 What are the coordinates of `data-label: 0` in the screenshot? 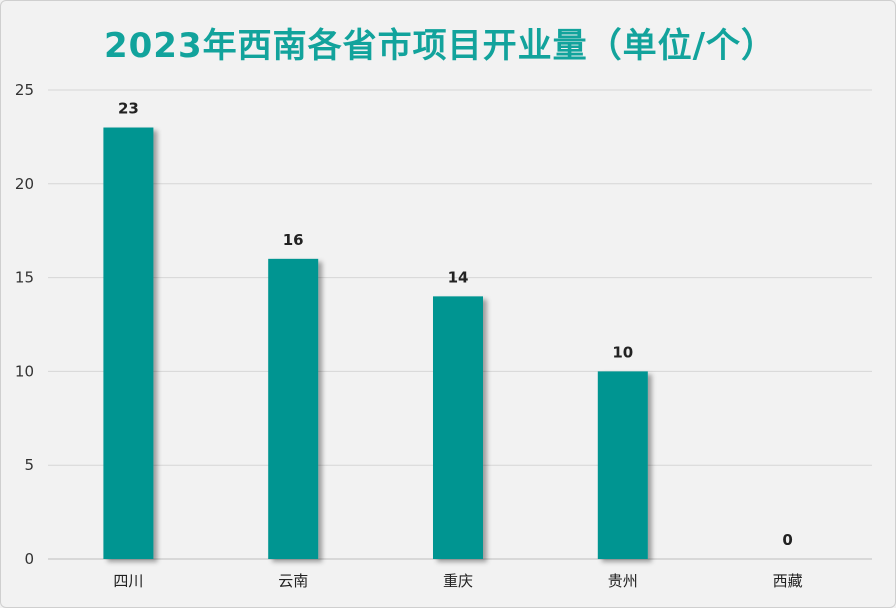 It's located at (787, 540).